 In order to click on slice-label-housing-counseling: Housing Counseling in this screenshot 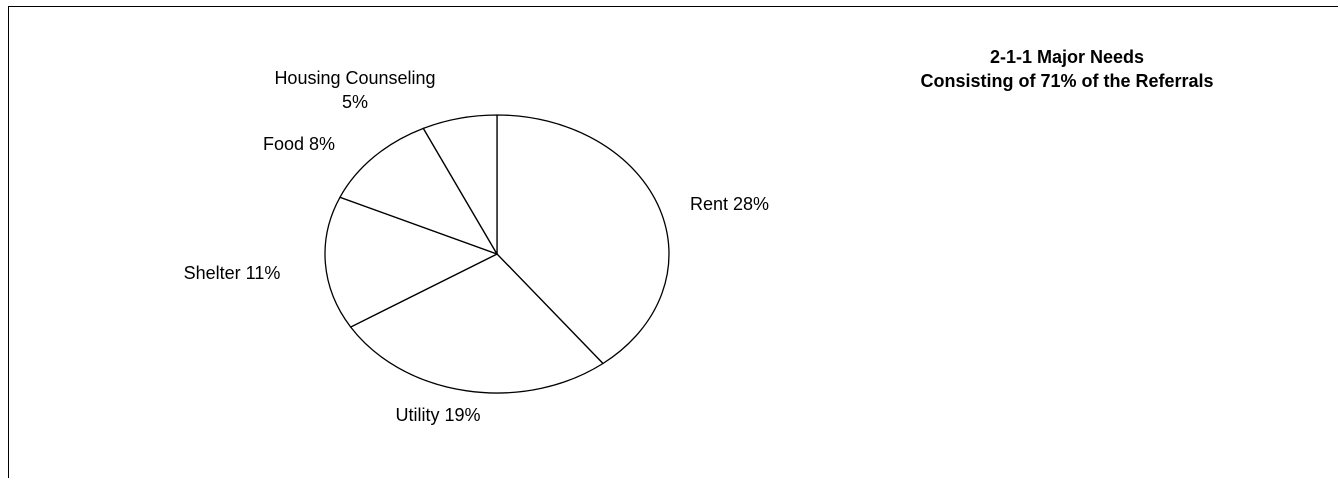, I will do `click(354, 78)`.